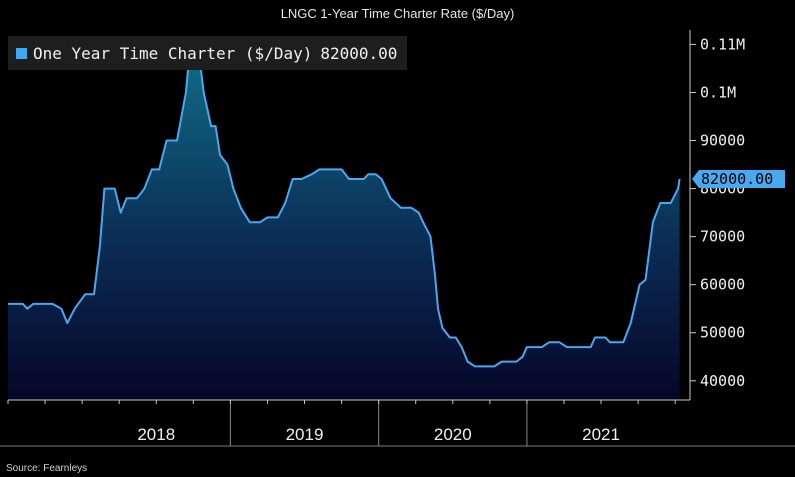  What do you see at coordinates (722, 285) in the screenshot?
I see `y-tick-label: 60000` at bounding box center [722, 285].